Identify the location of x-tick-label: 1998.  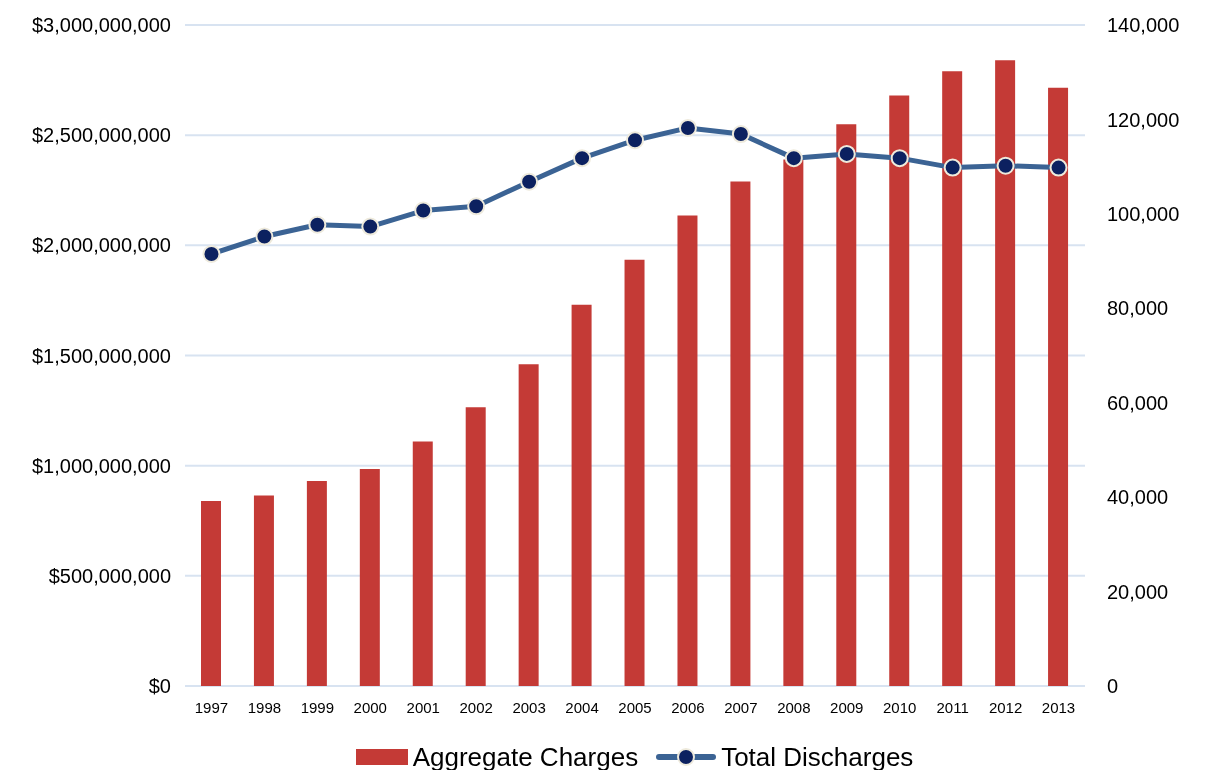
(264, 707).